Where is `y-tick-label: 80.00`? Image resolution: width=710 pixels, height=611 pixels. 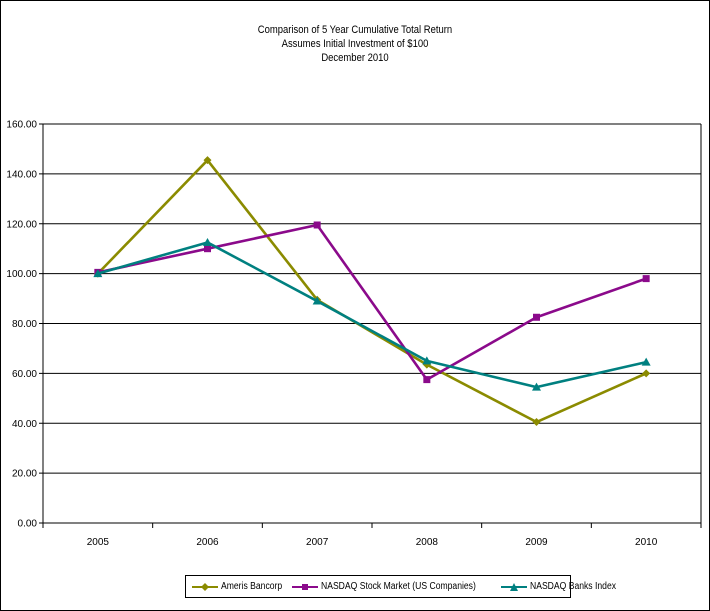
y-tick-label: 80.00 is located at coordinates (24, 324).